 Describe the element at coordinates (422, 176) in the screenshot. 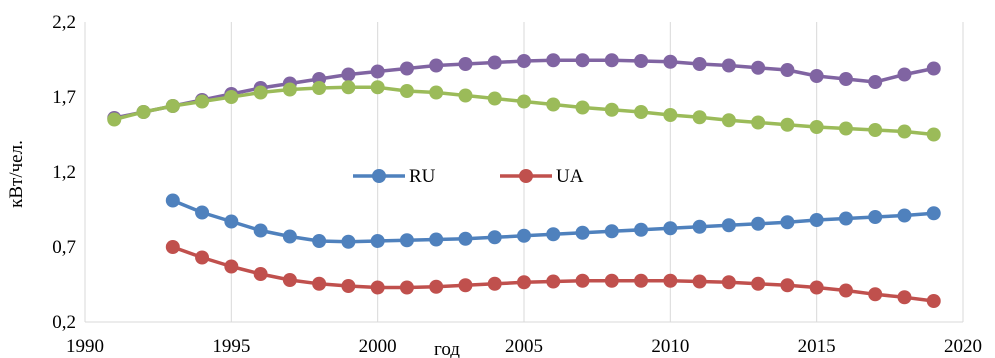

I see `legend-label: RU` at that location.